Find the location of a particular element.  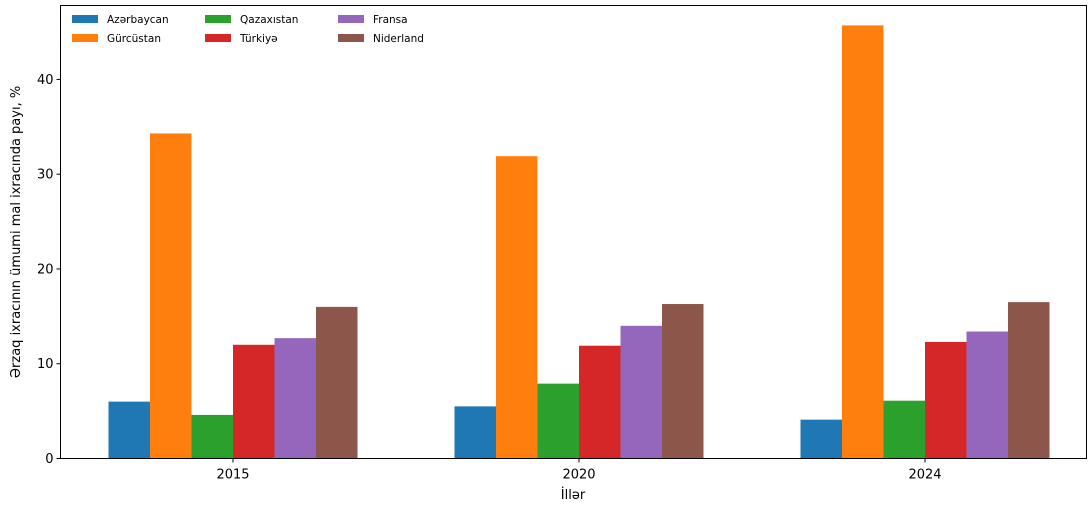

y-tick-label: 10 is located at coordinates (45, 364).